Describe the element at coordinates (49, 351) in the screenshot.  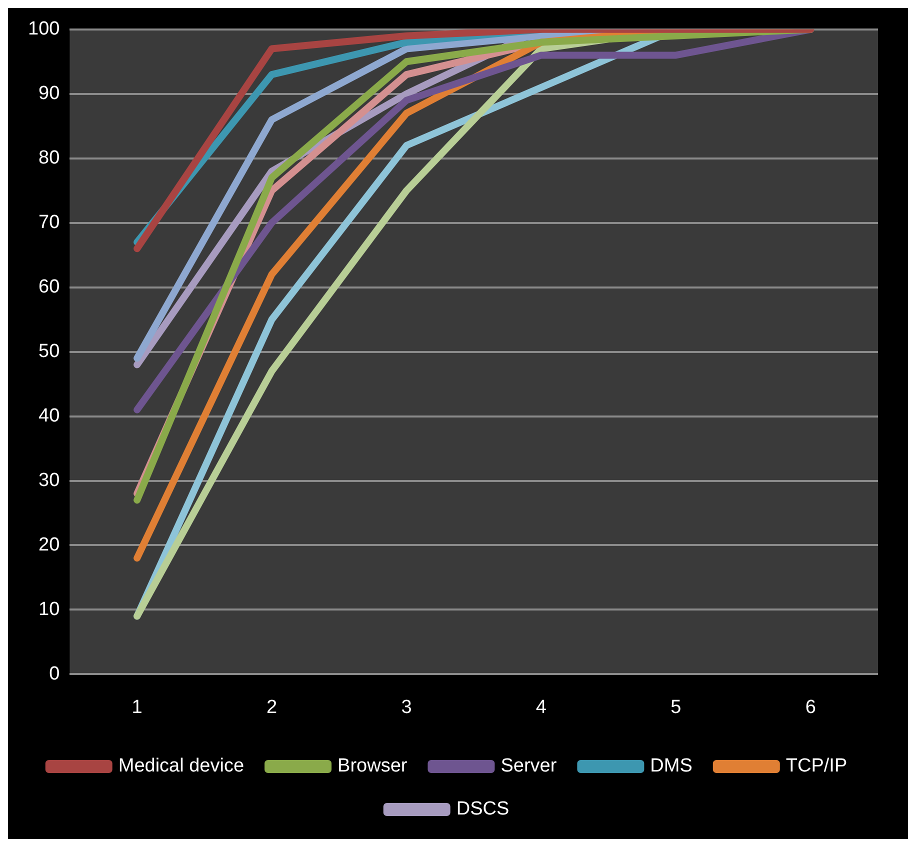
I see `y-tick-label: 50` at that location.